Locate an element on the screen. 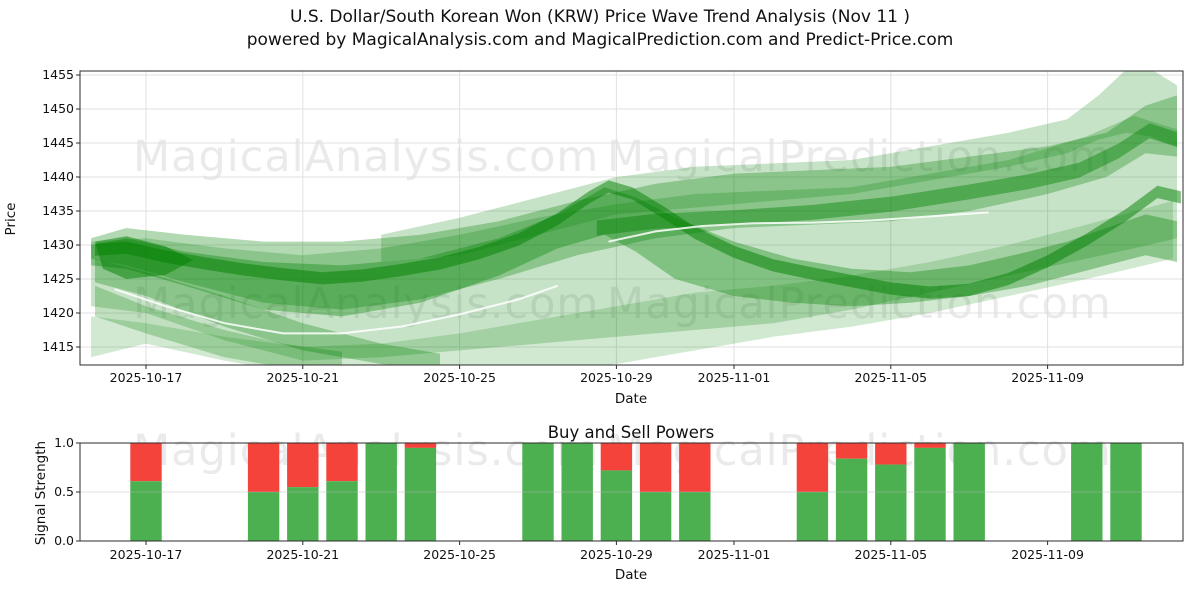 The width and height of the screenshot is (1200, 600). wave-band-left-fan-a is located at coordinates (267, 311).